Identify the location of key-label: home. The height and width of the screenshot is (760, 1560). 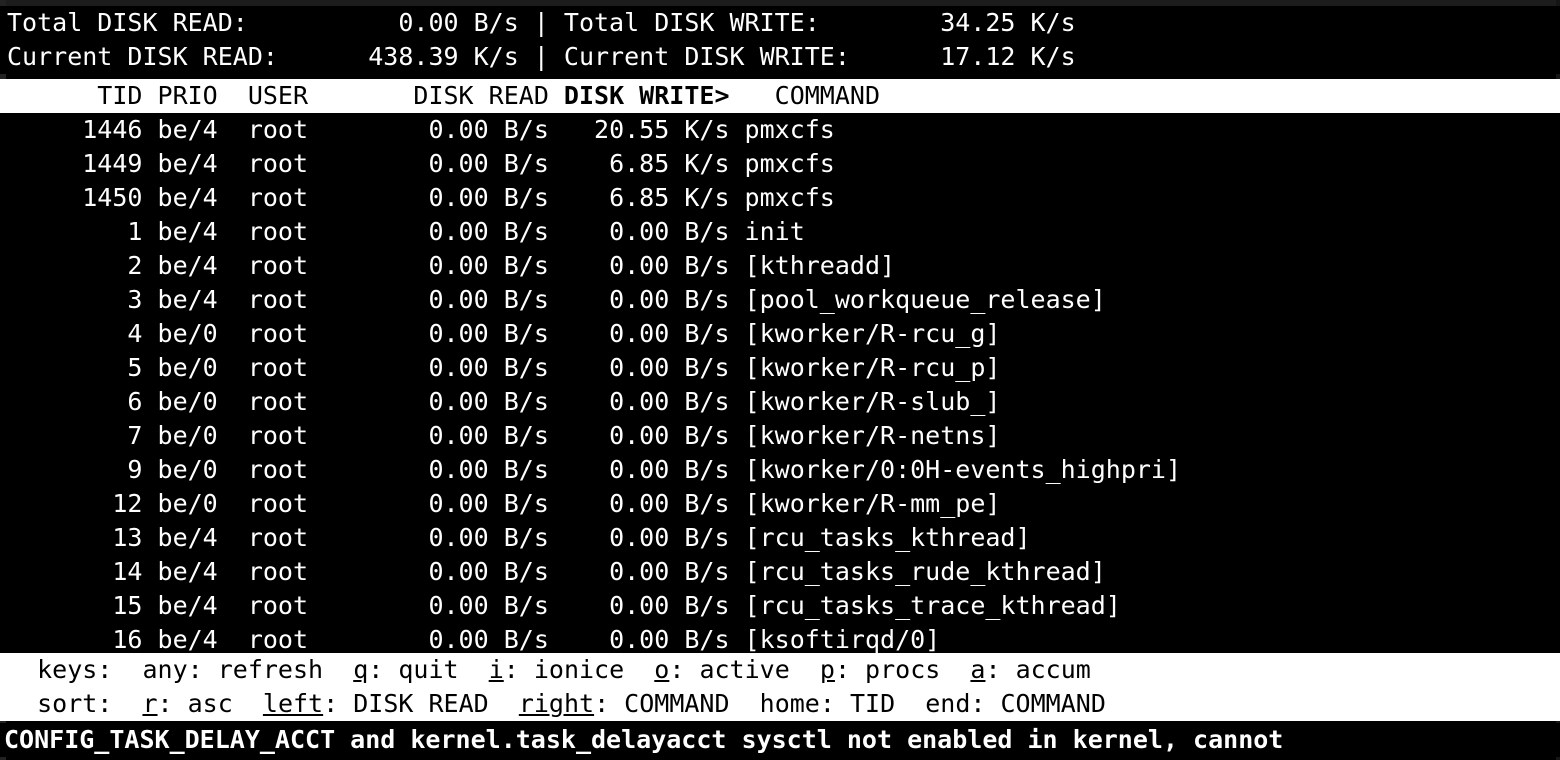
(789, 703).